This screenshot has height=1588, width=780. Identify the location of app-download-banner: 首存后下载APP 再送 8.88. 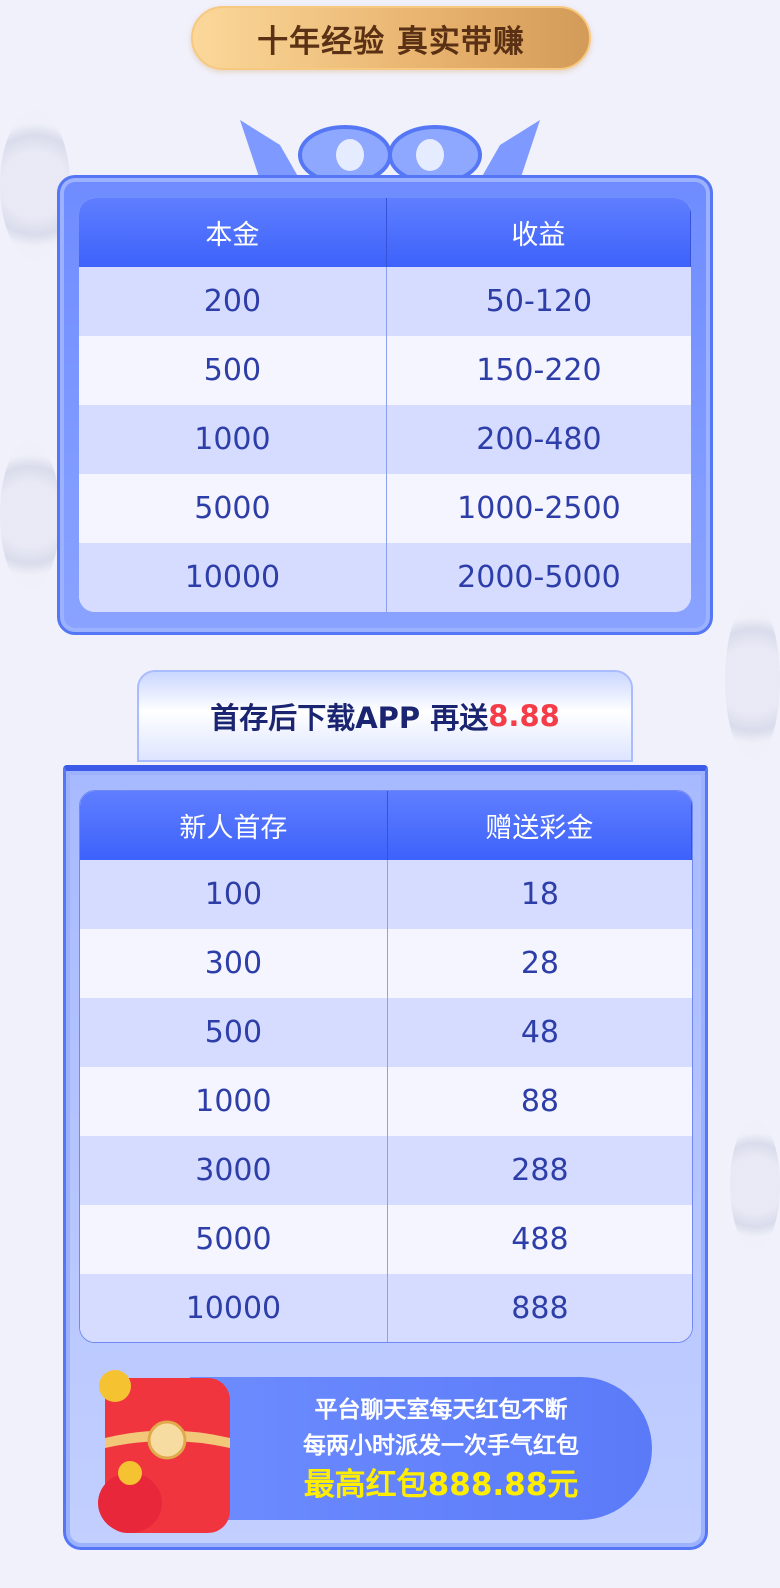
(385, 716).